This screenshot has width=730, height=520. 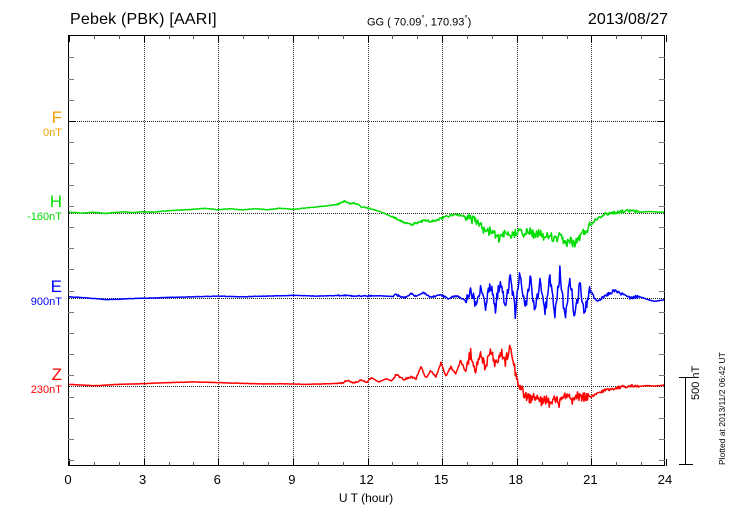 What do you see at coordinates (685, 421) in the screenshot?
I see `scale-bar-stem` at bounding box center [685, 421].